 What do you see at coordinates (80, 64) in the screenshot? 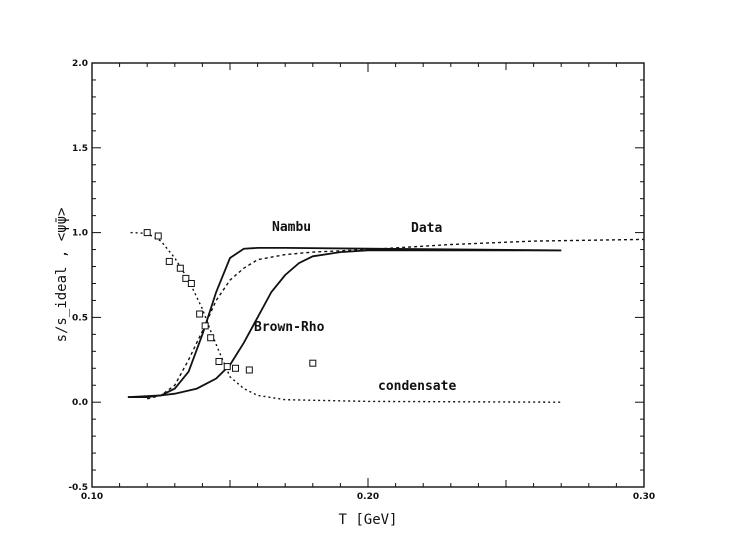
I see `y-tick-label: 2.0` at bounding box center [80, 64].